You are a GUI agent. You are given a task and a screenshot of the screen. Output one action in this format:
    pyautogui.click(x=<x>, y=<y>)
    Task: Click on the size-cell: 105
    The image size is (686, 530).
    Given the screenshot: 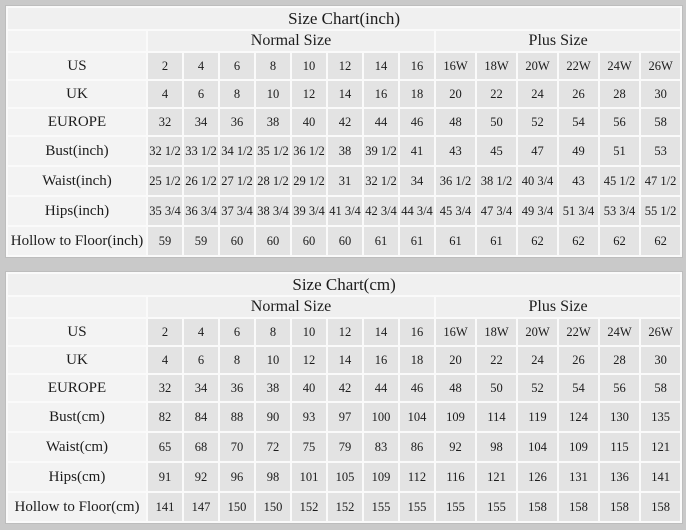 What is the action you would take?
    pyautogui.click(x=345, y=477)
    